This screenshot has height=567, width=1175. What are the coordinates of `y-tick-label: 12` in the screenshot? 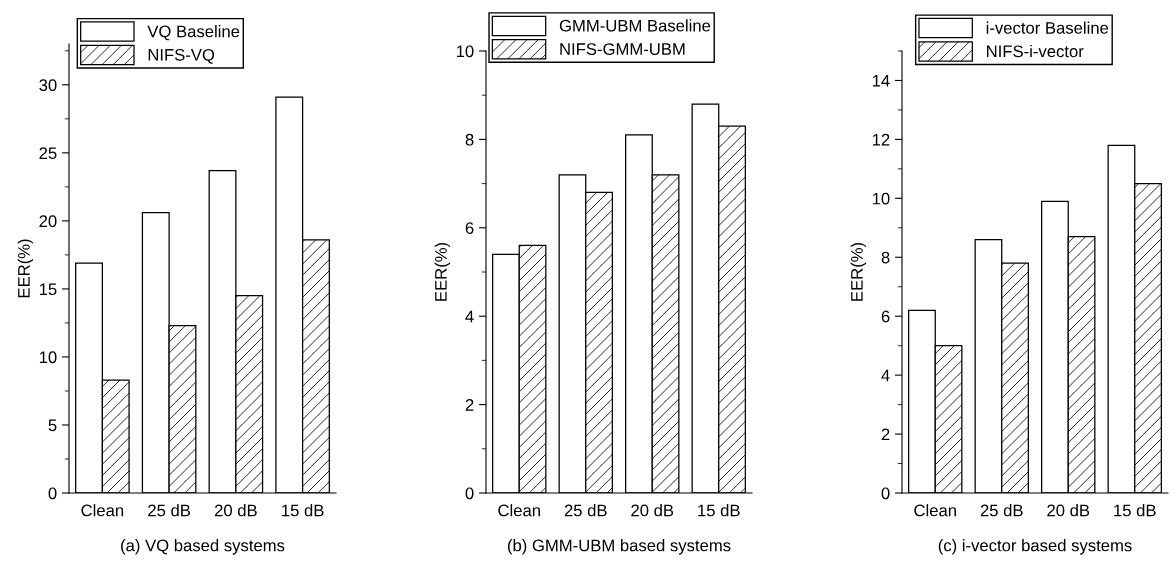 It's located at (881, 139).